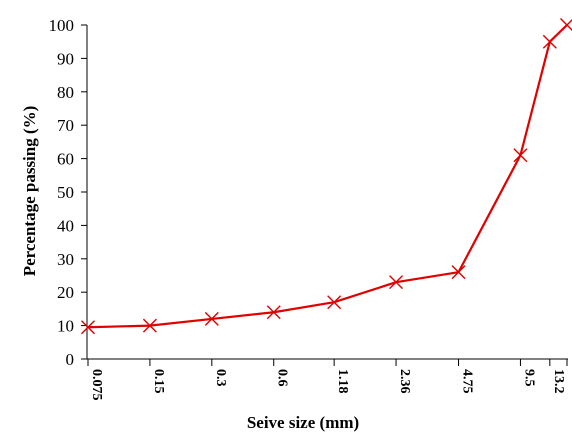  Describe the element at coordinates (96, 385) in the screenshot. I see `x-tick-label: 0.075` at that location.